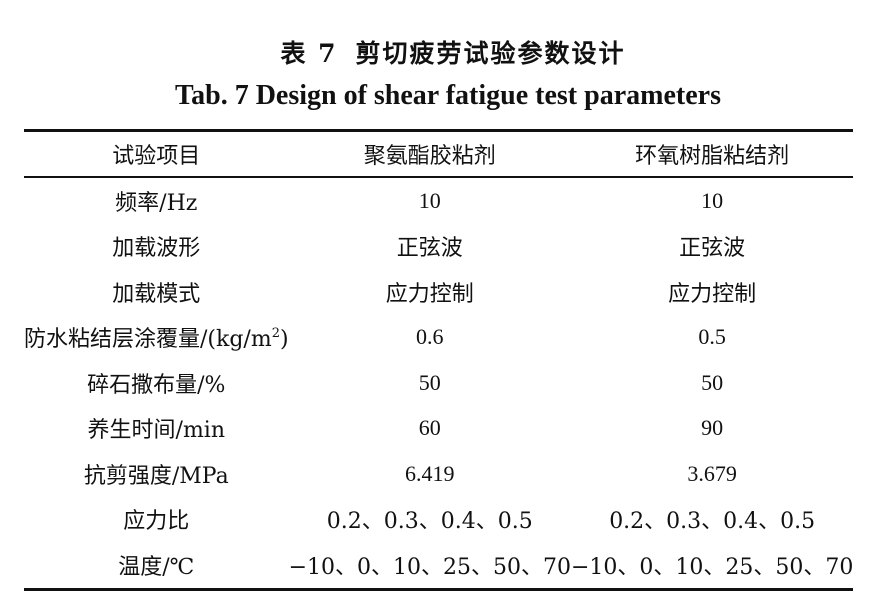 The width and height of the screenshot is (896, 604). I want to click on row-param: 碎石撒布量/%, so click(156, 385).